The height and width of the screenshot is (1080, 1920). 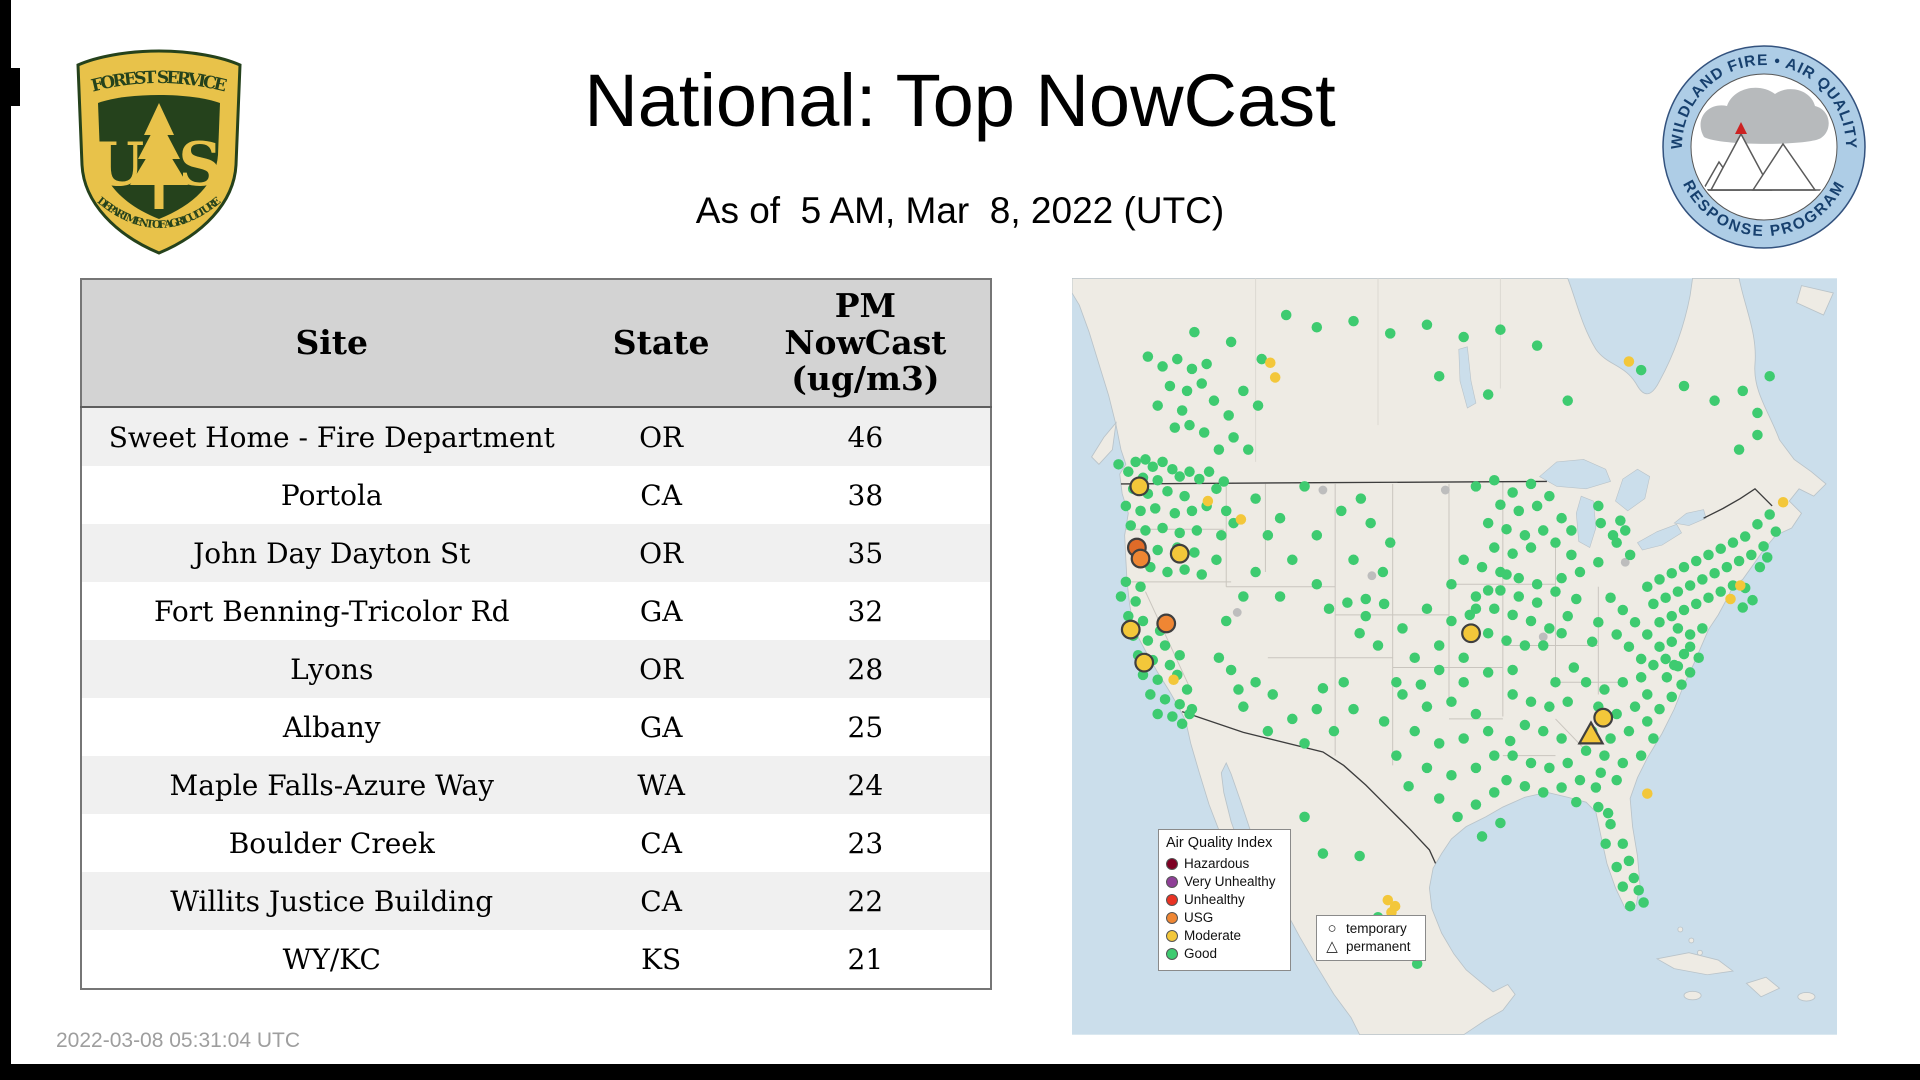 I want to click on monitor-dot-inactive, so click(x=1625, y=562).